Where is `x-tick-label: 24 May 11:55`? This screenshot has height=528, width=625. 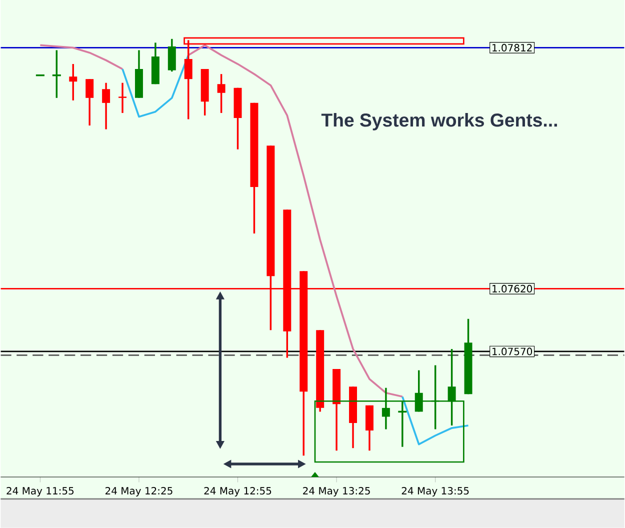
x-tick-label: 24 May 11:55 is located at coordinates (40, 492).